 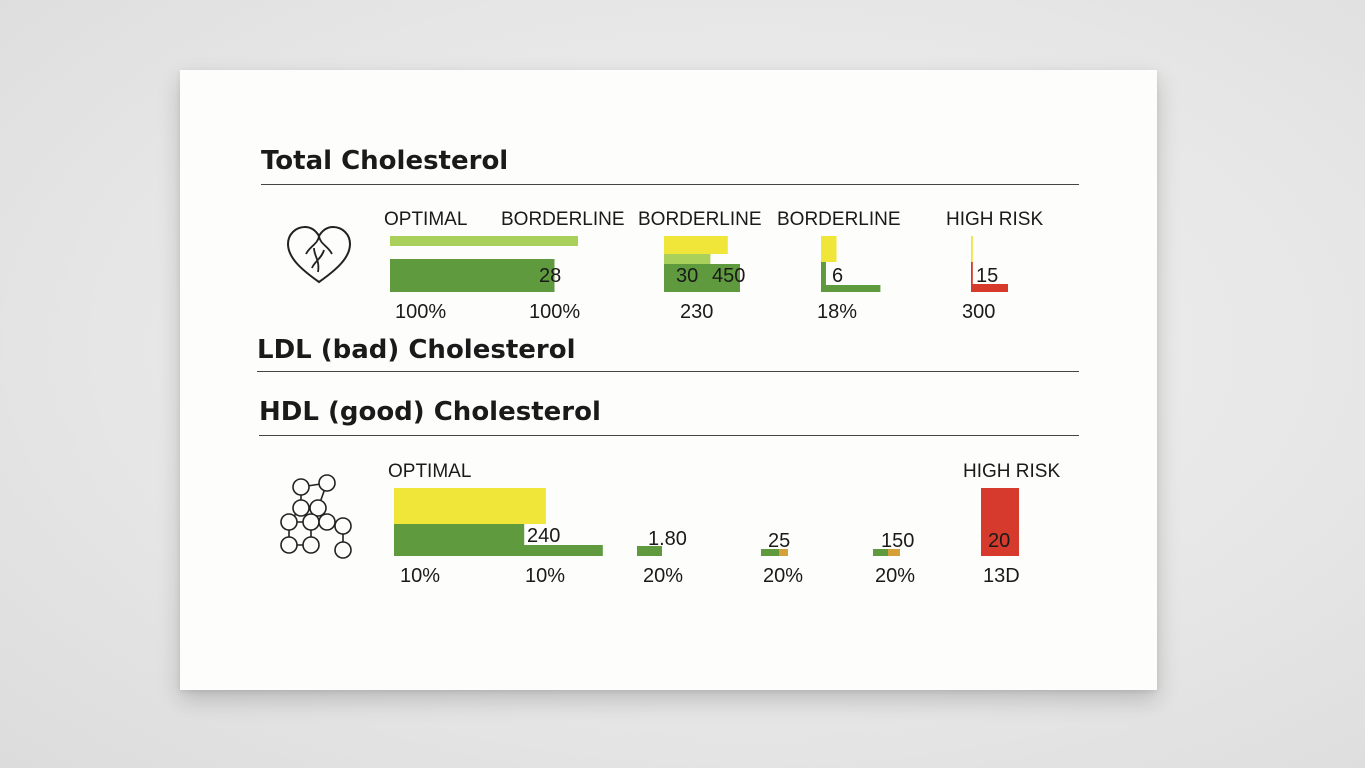 I want to click on value-label: 25, so click(x=779, y=541).